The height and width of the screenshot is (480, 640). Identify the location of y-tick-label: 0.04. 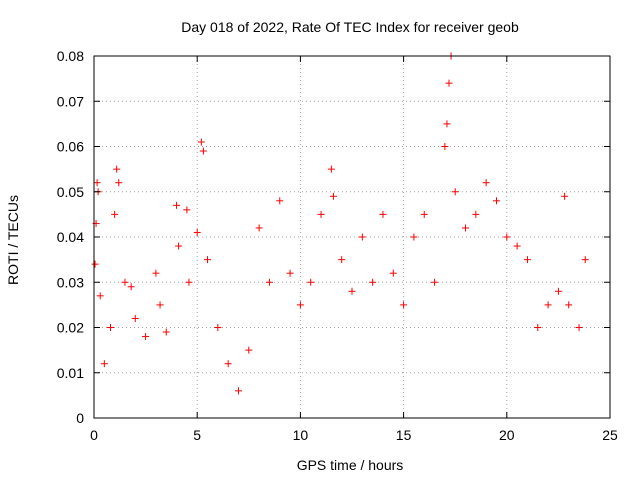
(70, 237).